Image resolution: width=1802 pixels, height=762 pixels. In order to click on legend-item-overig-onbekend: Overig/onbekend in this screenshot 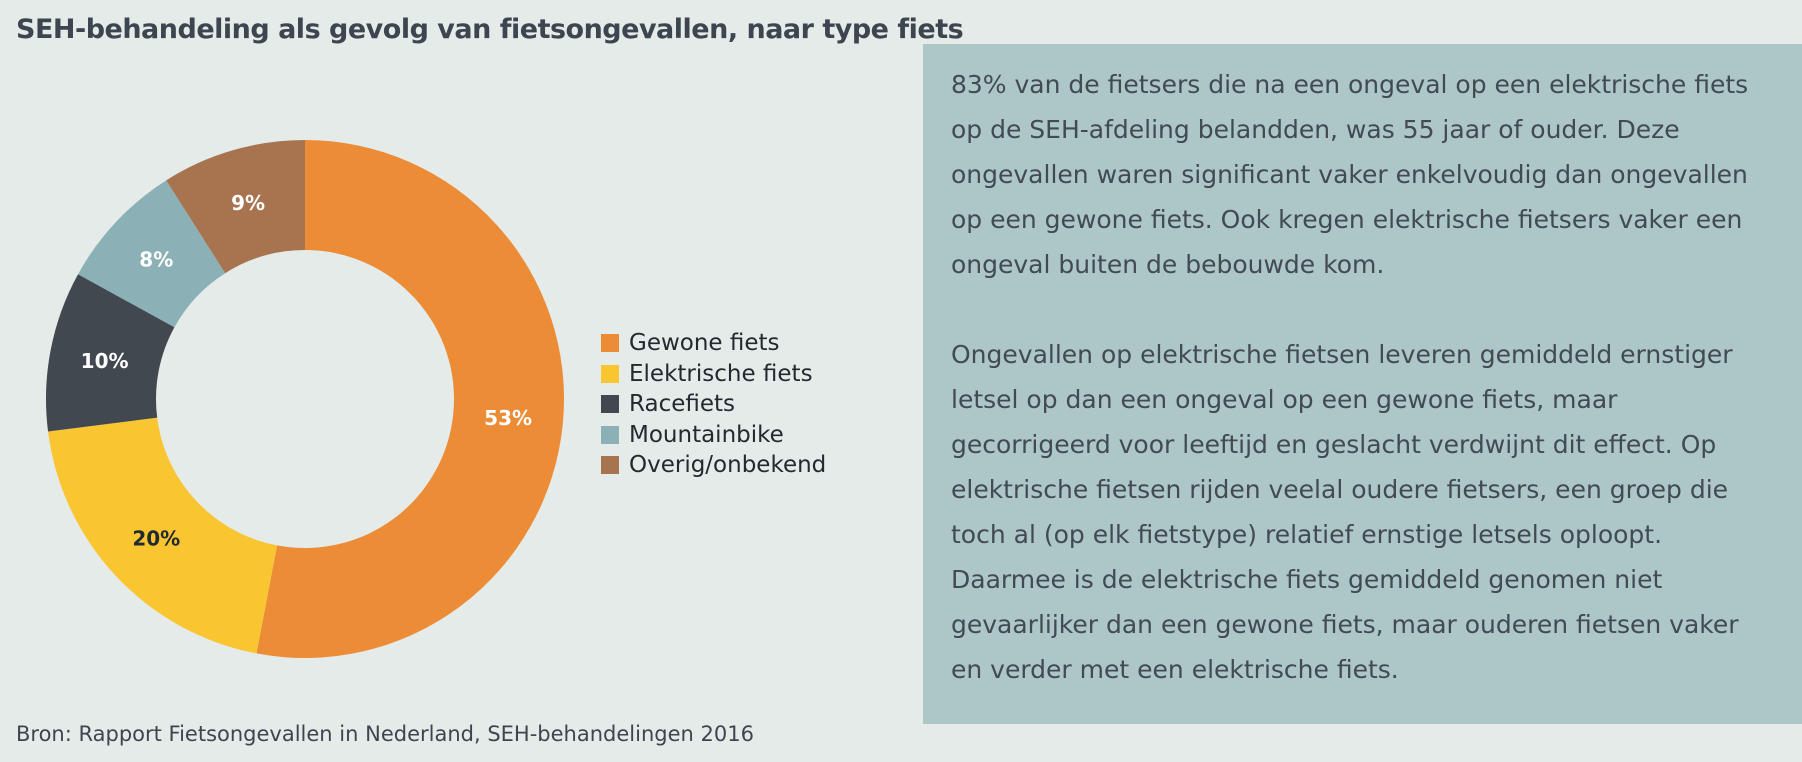, I will do `click(713, 465)`.